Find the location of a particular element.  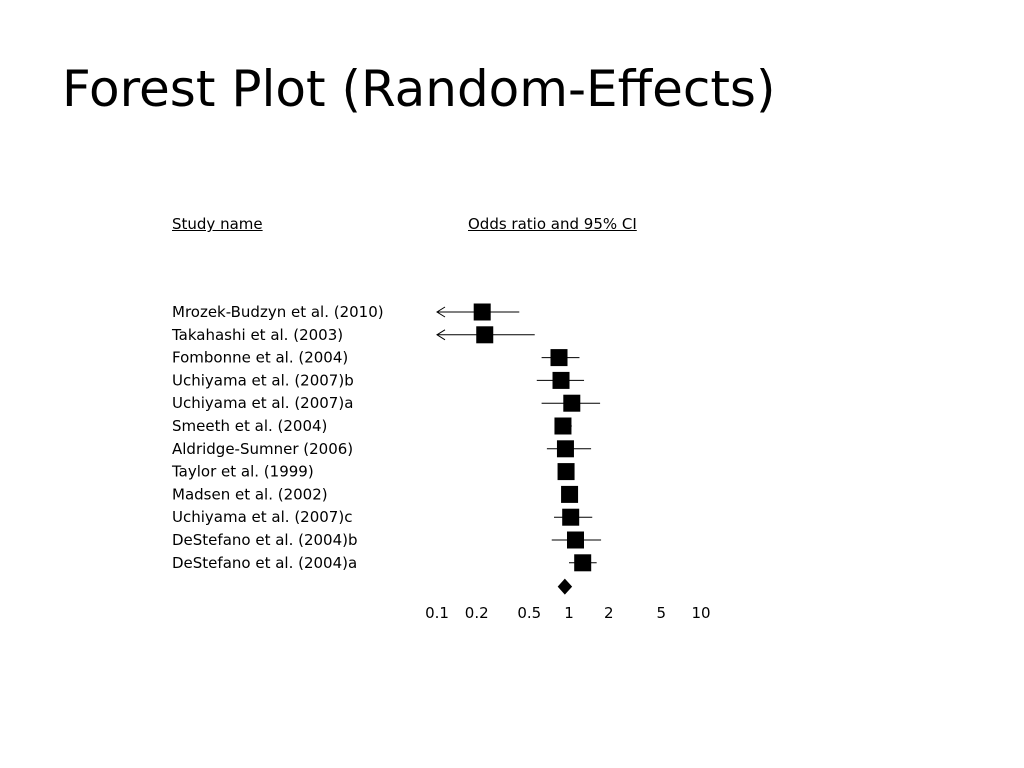

odds-ratio-header: Odds ratio and 95% CI is located at coordinates (552, 224).